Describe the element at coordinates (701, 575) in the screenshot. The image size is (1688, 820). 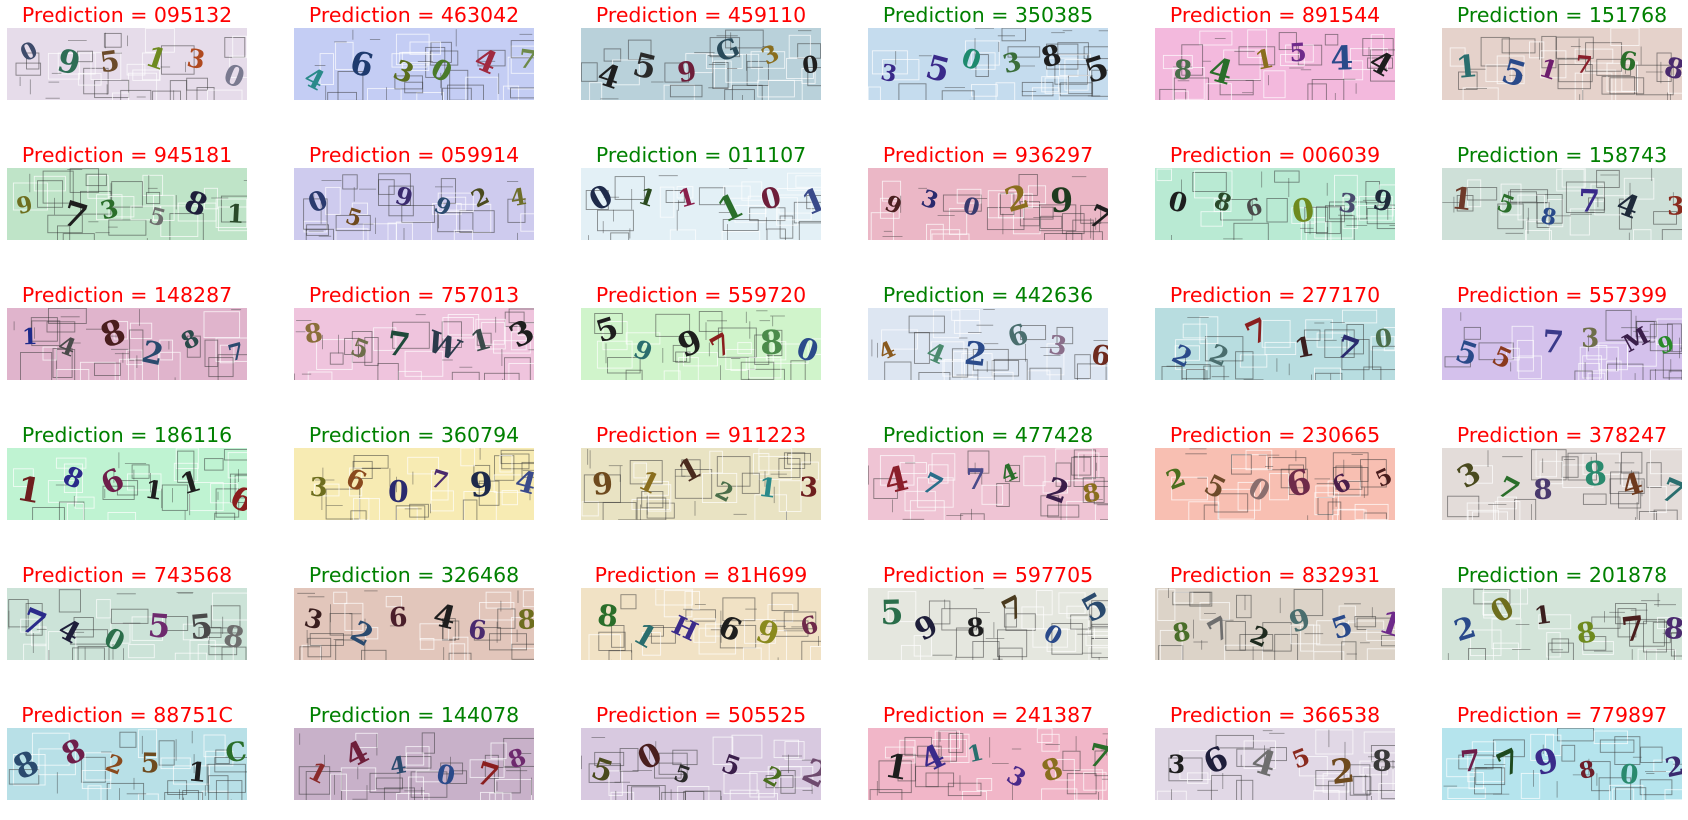
I see `prediction-title: Prediction = 81H699` at that location.